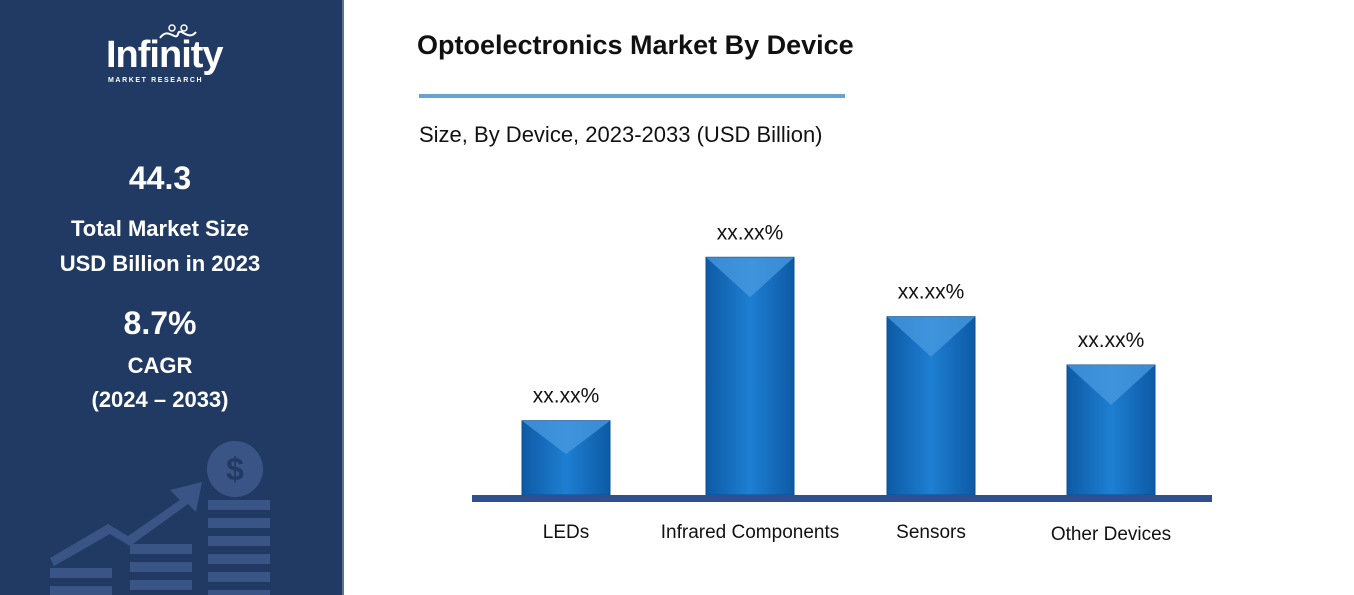 Image resolution: width=1354 pixels, height=595 pixels. What do you see at coordinates (635, 45) in the screenshot?
I see `chart-title: Optoelectronics Market By Device` at bounding box center [635, 45].